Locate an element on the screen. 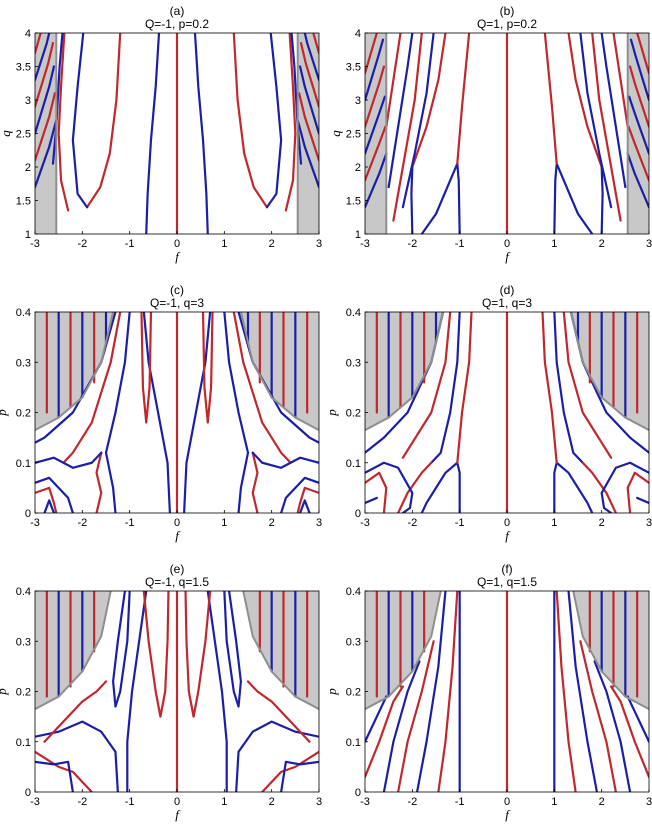 This screenshot has width=652, height=828. y-tick-label: 1 is located at coordinates (28, 235).